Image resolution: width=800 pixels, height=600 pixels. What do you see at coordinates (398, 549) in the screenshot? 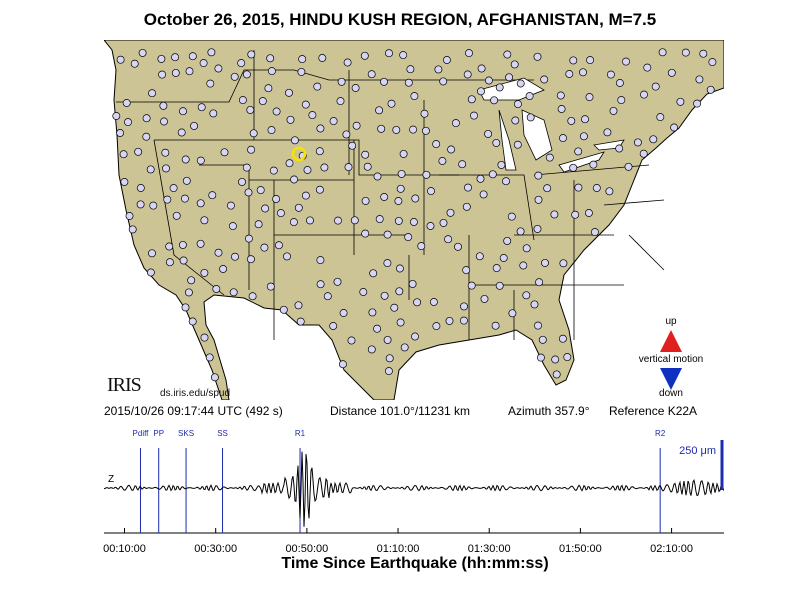
I see `x-tick-label: 01:10:00` at bounding box center [398, 549].